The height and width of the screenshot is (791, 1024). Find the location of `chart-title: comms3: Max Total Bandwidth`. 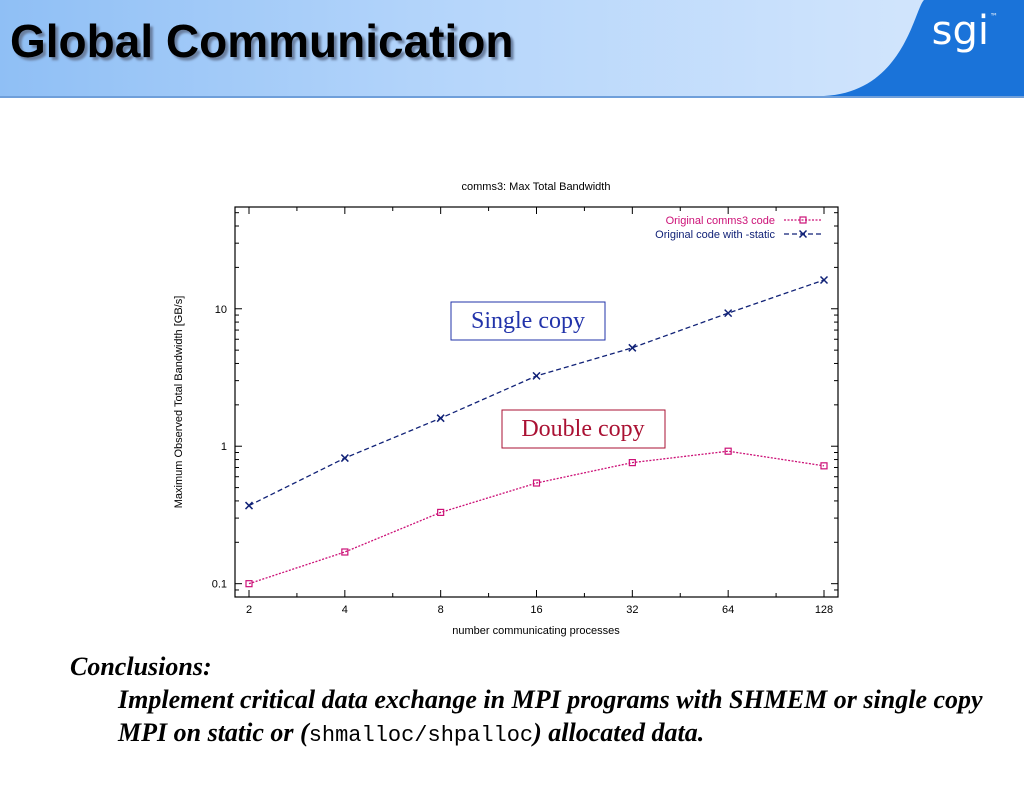

chart-title: comms3: Max Total Bandwidth is located at coordinates (536, 187).